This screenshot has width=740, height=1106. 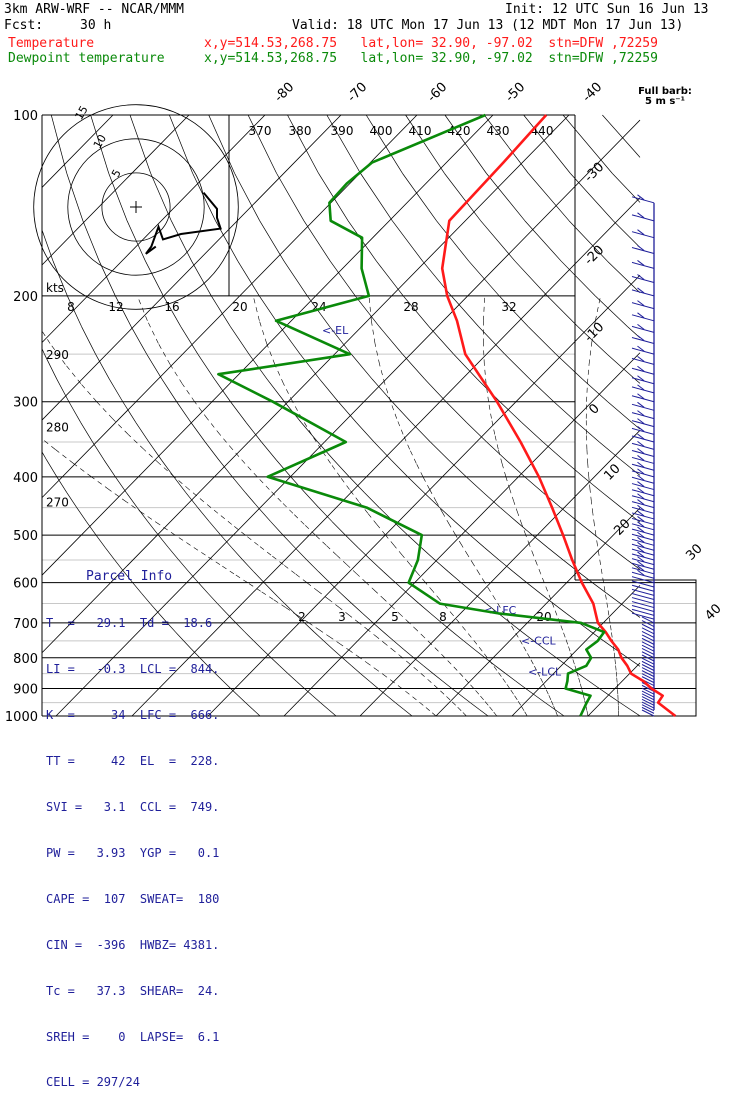 I want to click on level-marker: <-LCL, so click(x=545, y=672).